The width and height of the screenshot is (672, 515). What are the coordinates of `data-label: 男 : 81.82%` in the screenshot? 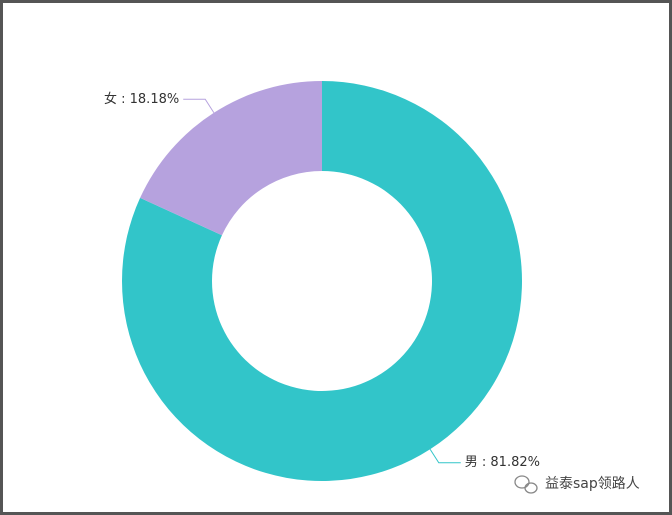 It's located at (502, 462).